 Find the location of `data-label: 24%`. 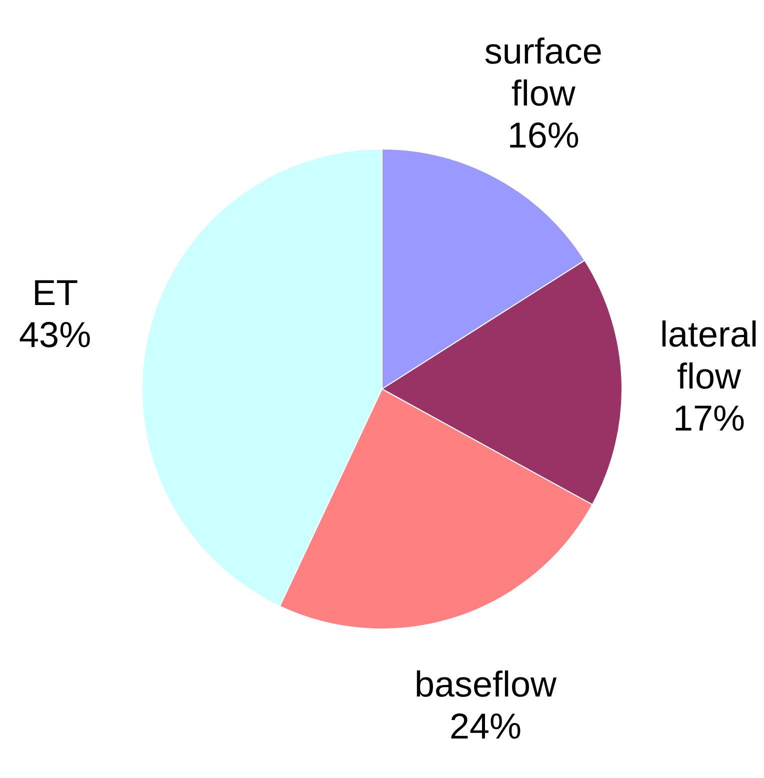

data-label: 24% is located at coordinates (485, 726).